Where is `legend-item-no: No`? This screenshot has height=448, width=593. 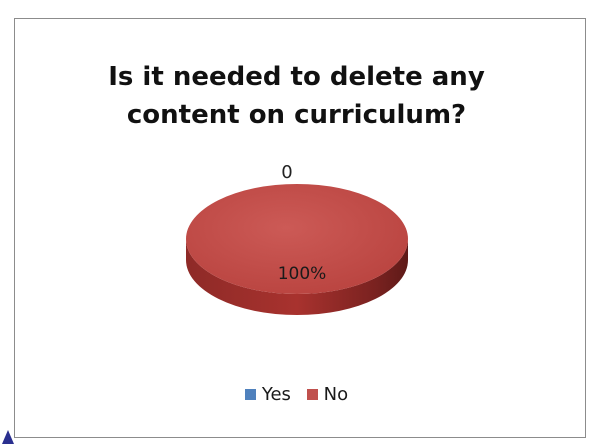
legend-item-no: No is located at coordinates (327, 394).